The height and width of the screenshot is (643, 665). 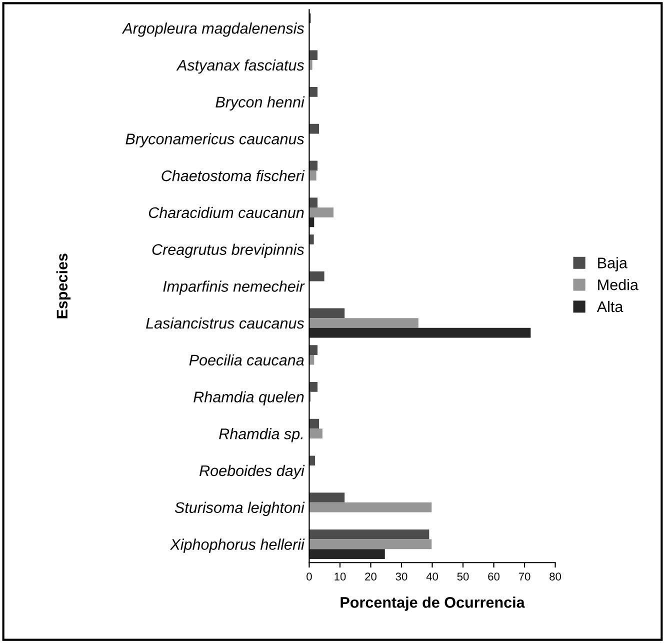 I want to click on y-tick-label: Xiphophorus hellerii, so click(x=237, y=545).